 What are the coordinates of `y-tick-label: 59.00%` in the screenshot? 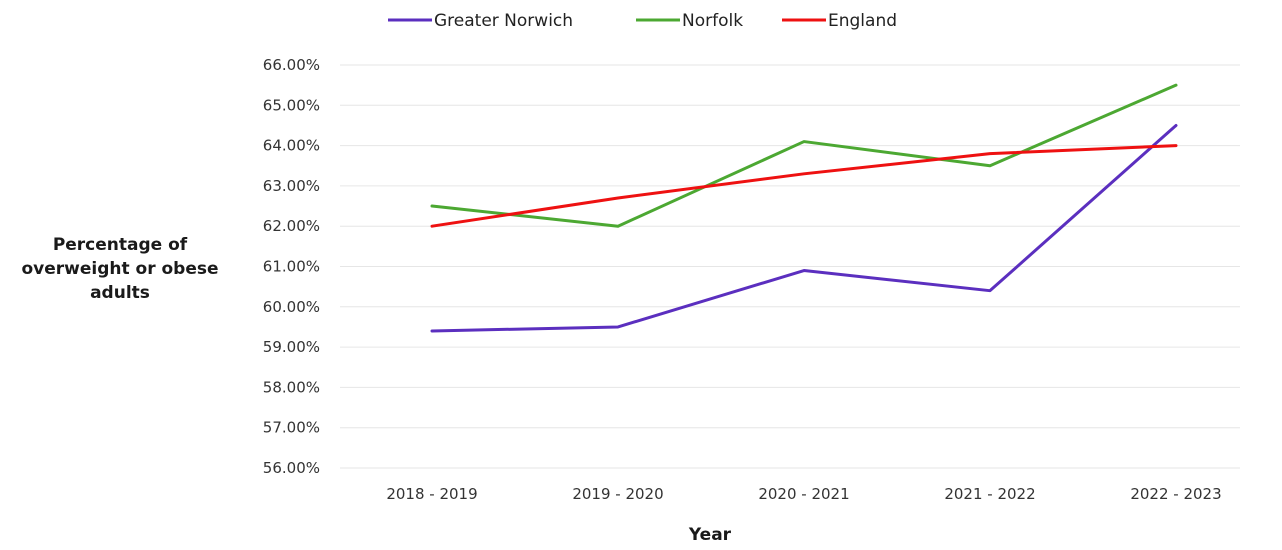 It's located at (291, 347).